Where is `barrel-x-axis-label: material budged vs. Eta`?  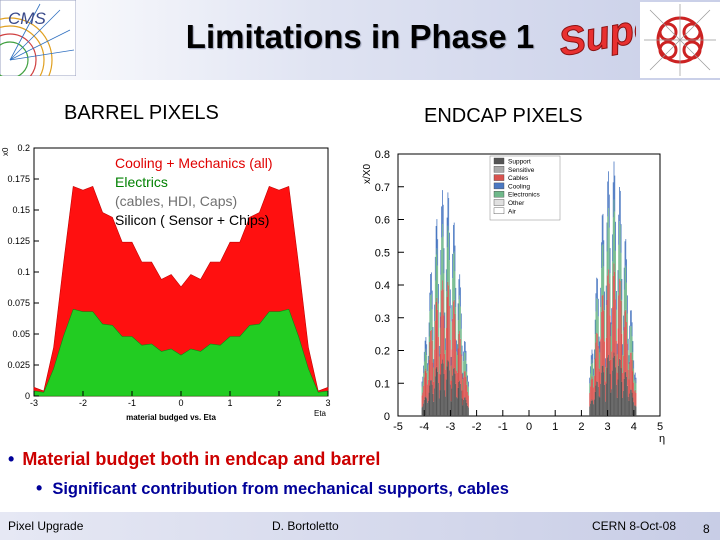
barrel-x-axis-label: material budged vs. Eta is located at coordinates (171, 417).